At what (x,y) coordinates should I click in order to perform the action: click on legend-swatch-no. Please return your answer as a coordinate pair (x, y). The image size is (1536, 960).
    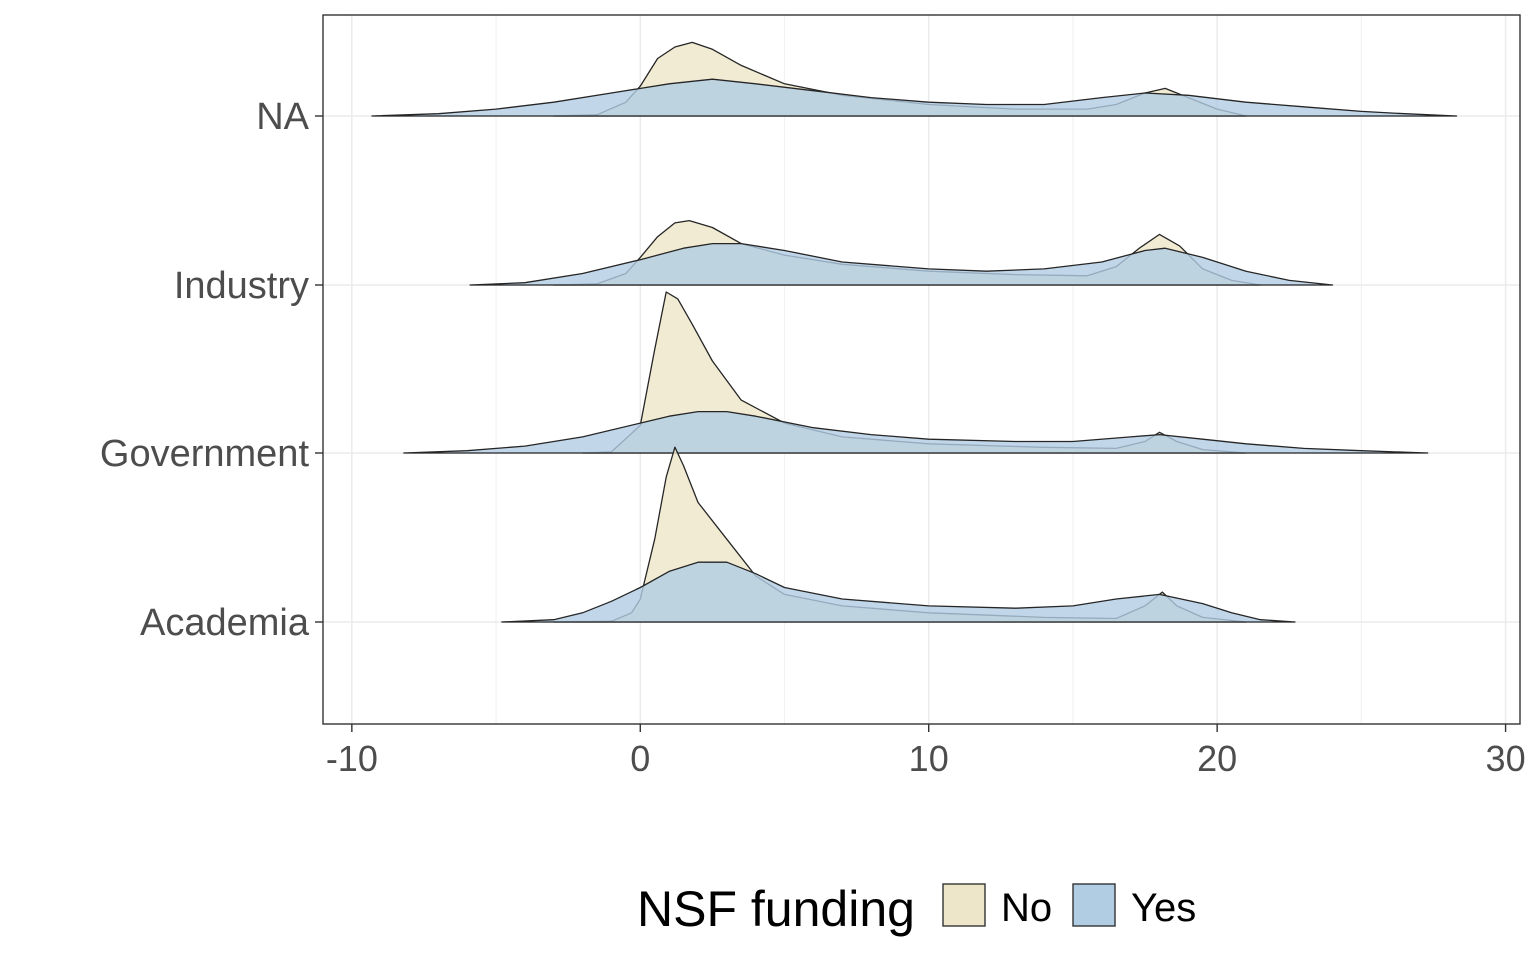
    Looking at the image, I should click on (964, 905).